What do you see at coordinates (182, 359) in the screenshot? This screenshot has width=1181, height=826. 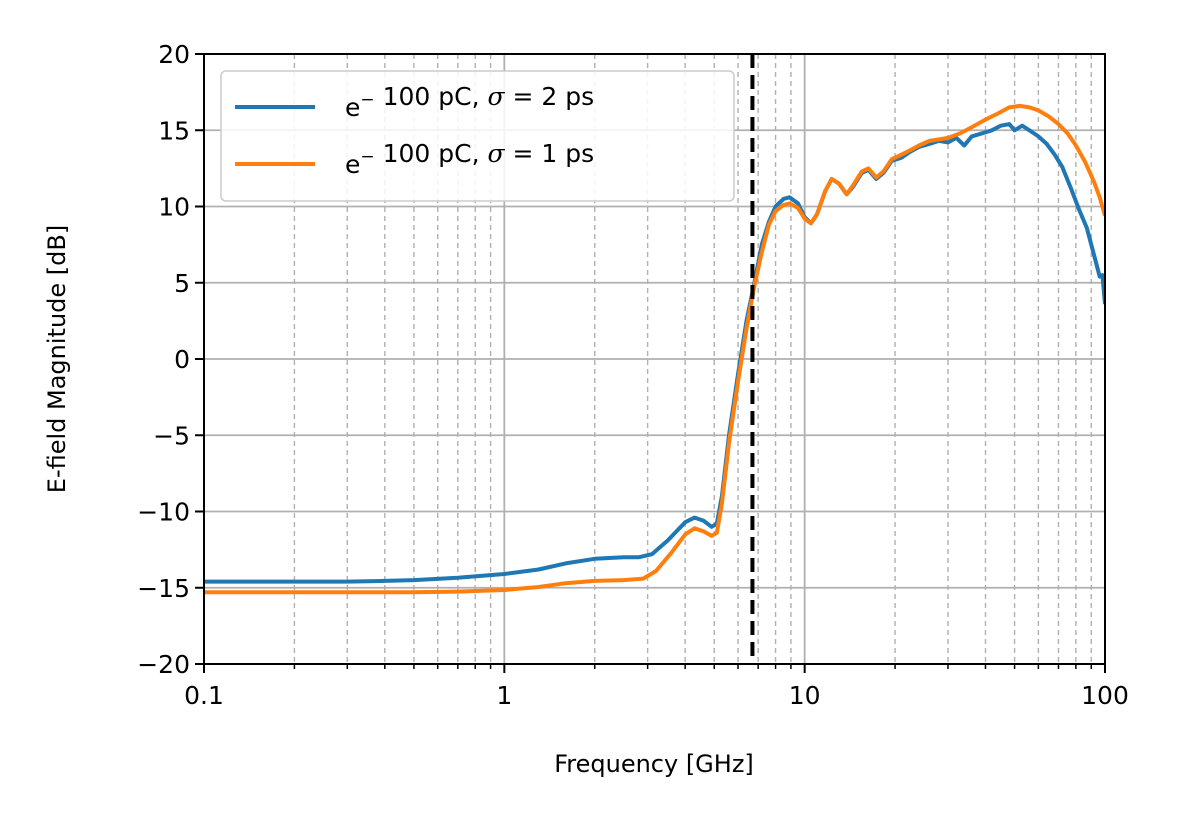 I see `y-tick-label: 0` at bounding box center [182, 359].